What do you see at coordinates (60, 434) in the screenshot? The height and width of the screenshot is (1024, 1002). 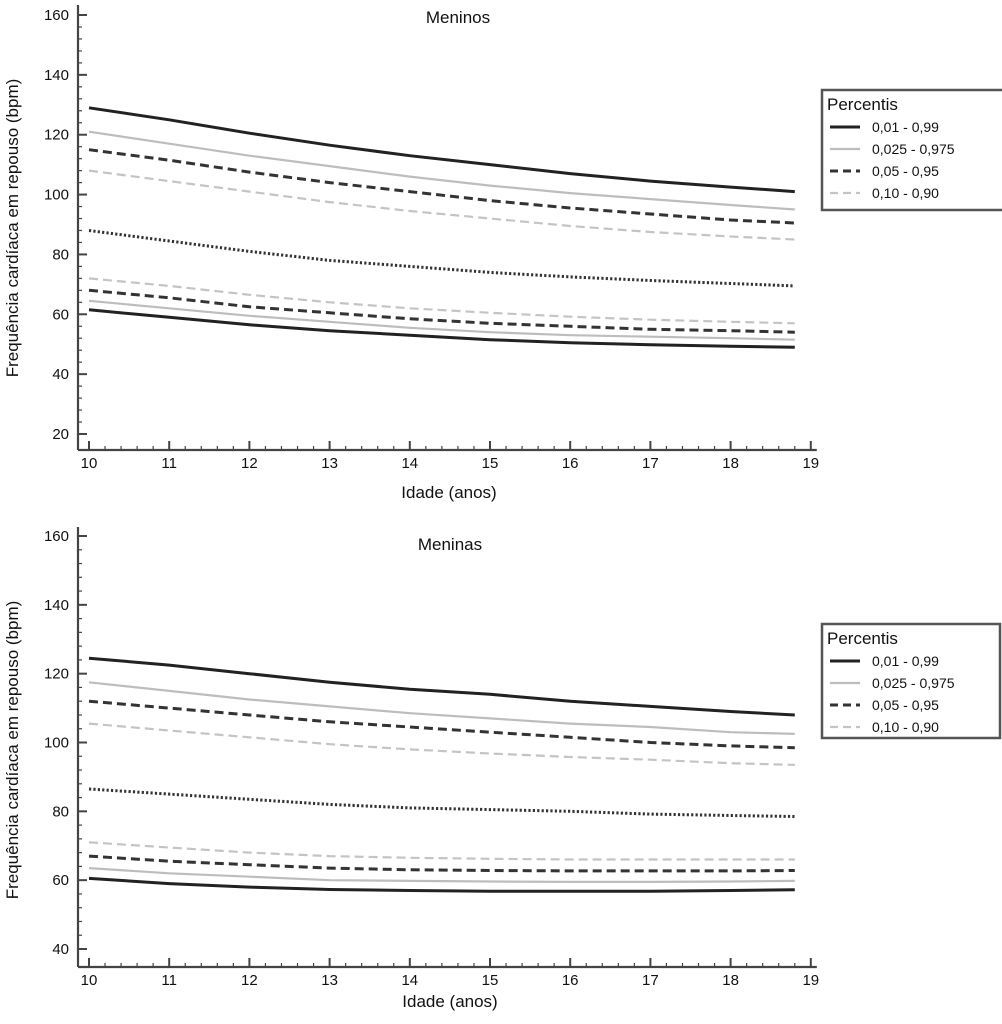 I see `y-tick-label: 20` at bounding box center [60, 434].